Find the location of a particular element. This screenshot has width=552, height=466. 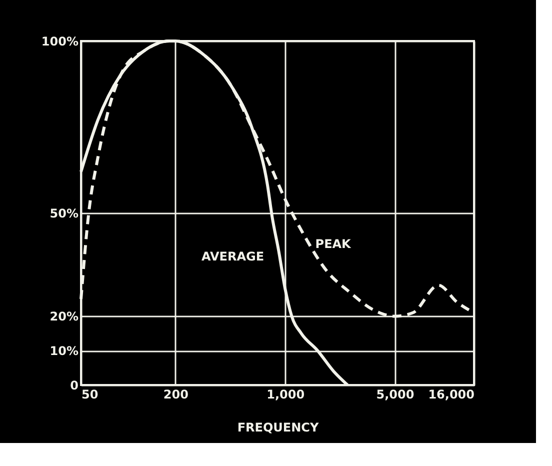

y-tick-label: 0 is located at coordinates (74, 385).